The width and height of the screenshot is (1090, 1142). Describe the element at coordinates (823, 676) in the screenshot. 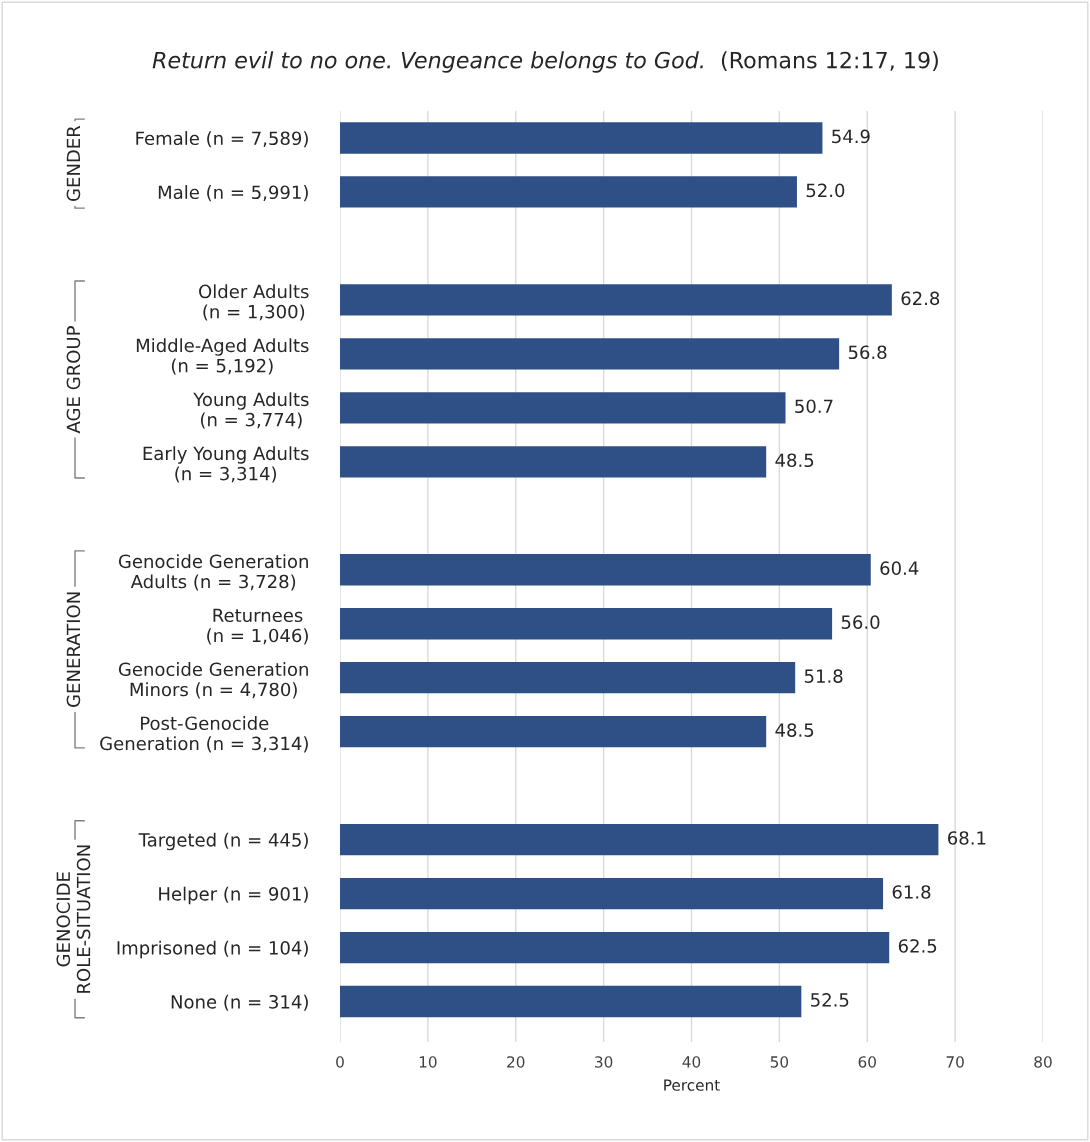

I see `data-label: 51.8` at that location.